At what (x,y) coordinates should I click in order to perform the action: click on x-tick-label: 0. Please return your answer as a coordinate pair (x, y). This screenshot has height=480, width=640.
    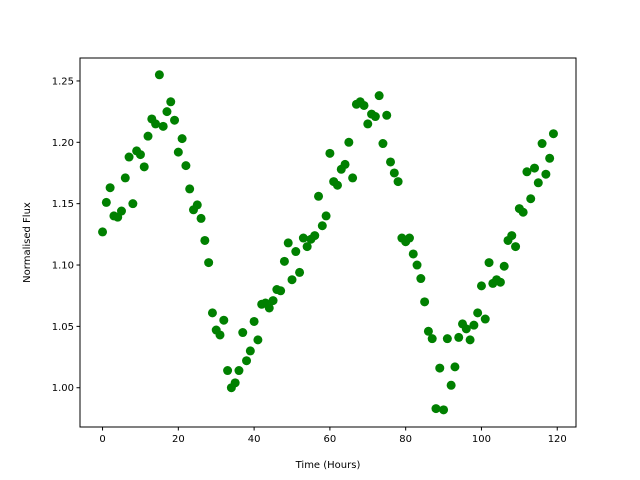
    Looking at the image, I should click on (102, 439).